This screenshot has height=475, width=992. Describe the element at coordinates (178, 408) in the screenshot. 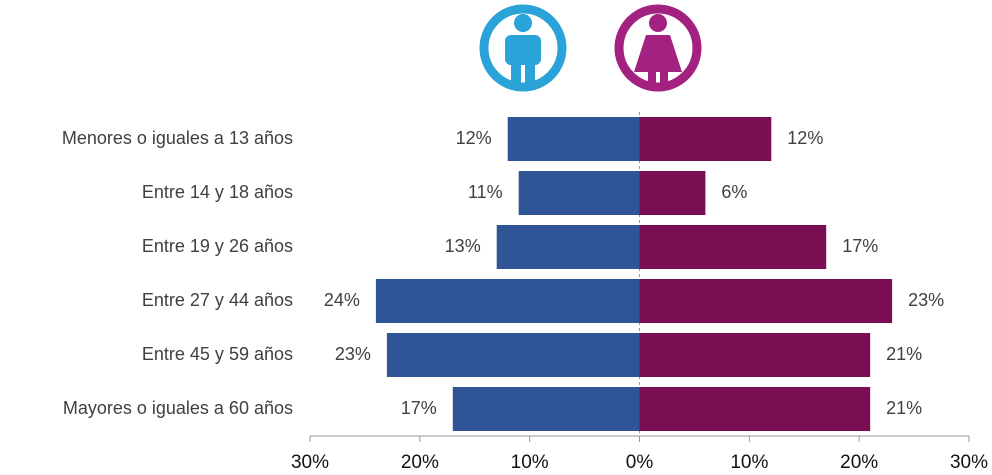

I see `category-label: Mayores o iguales a 60 años` at that location.